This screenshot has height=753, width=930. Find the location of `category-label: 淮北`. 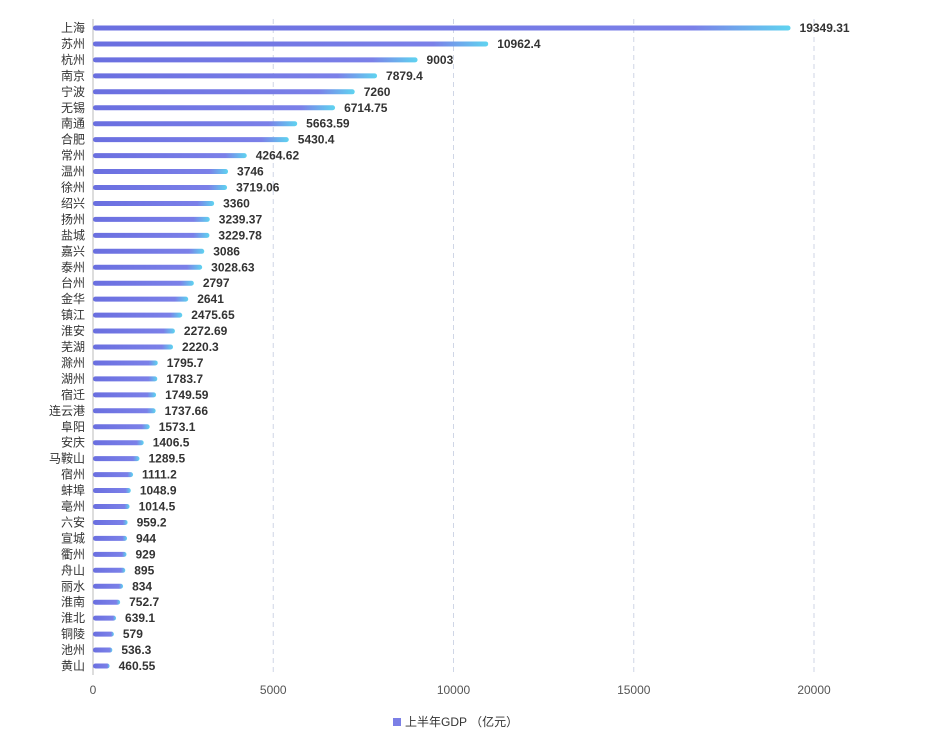

category-label: 淮北 is located at coordinates (73, 618).